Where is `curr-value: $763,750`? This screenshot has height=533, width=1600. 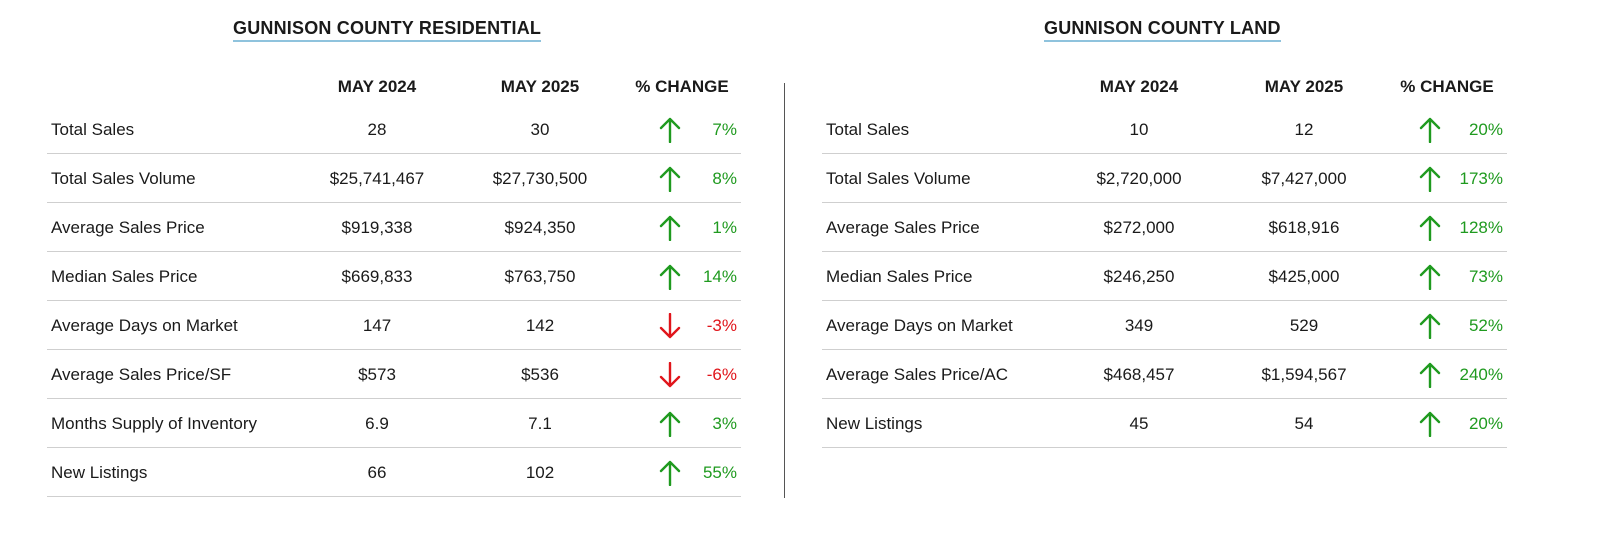 curr-value: $763,750 is located at coordinates (540, 276).